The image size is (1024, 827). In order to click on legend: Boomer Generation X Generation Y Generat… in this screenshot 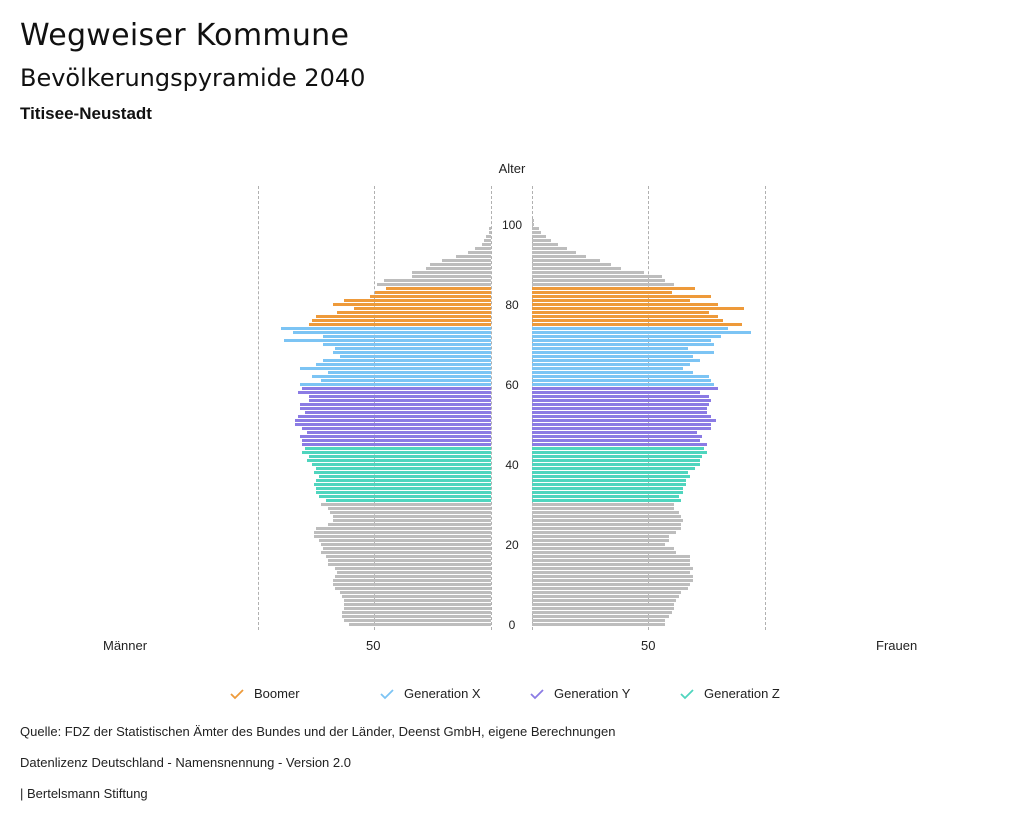, I will do `click(512, 696)`.